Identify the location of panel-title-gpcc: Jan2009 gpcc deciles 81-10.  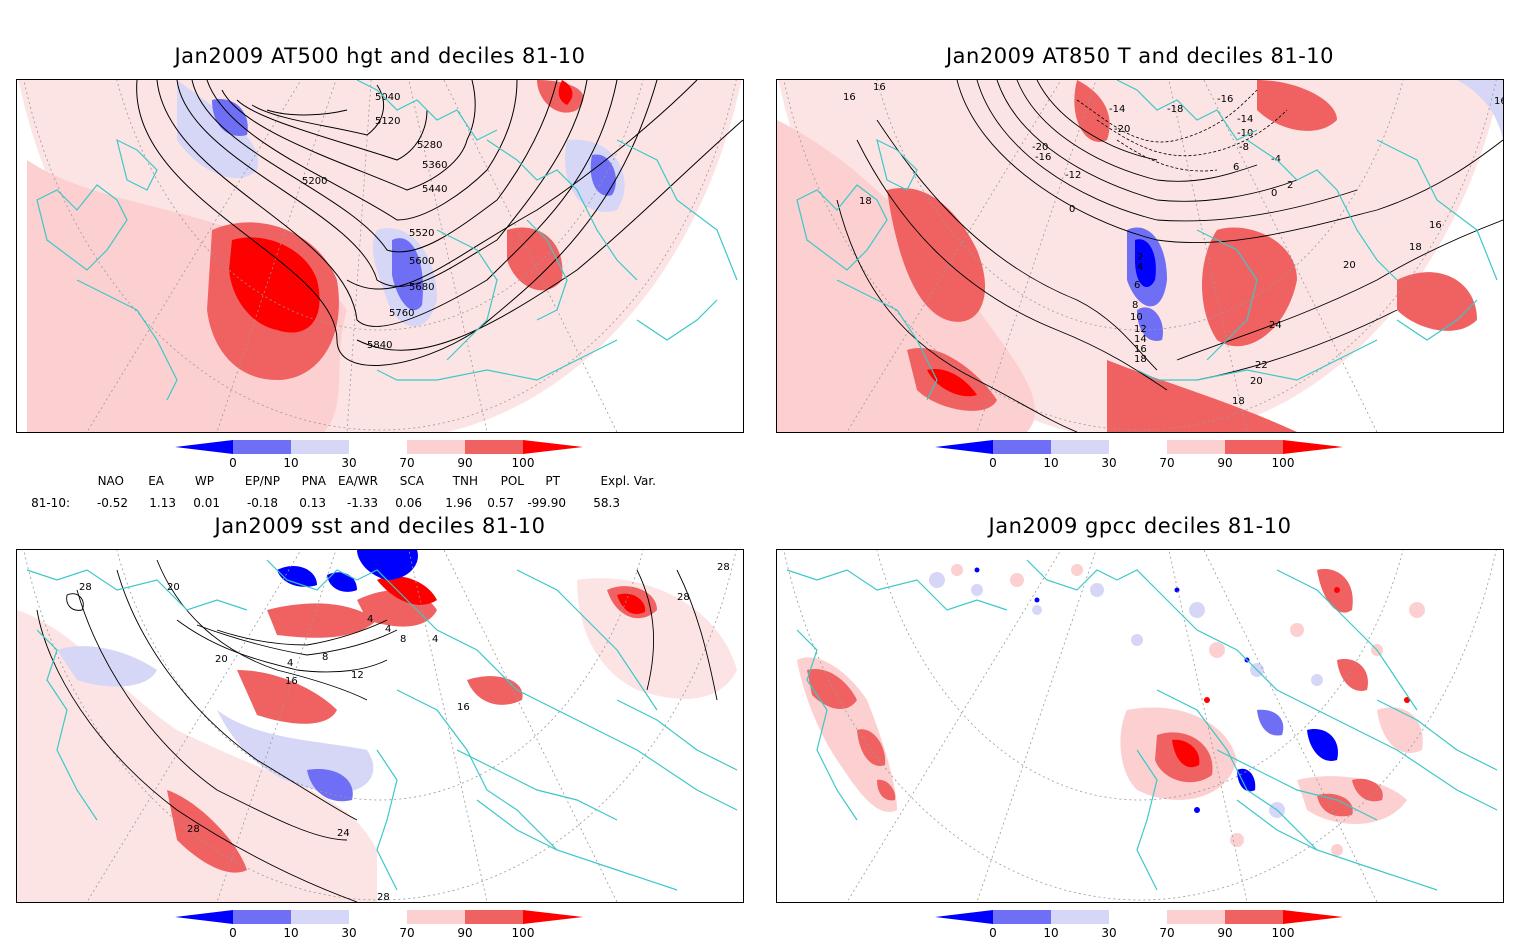
(1140, 526).